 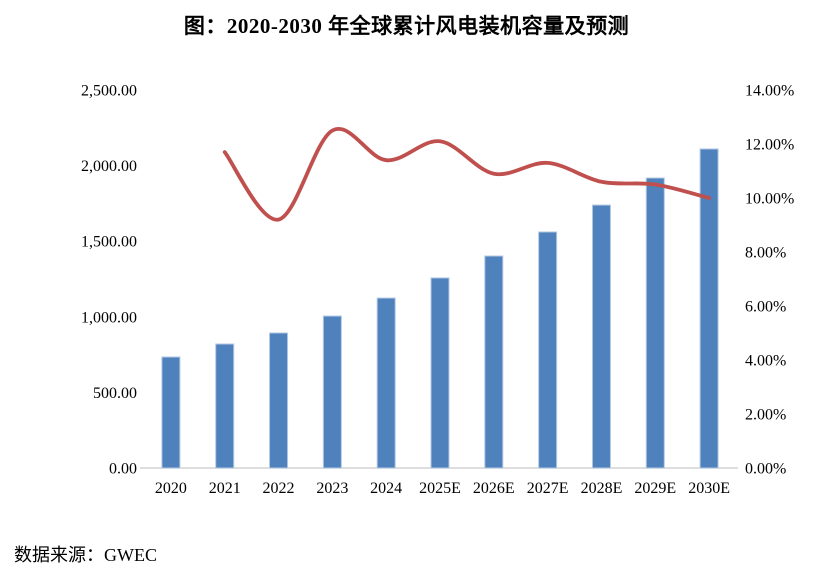 I want to click on bar-2021, so click(x=225, y=406).